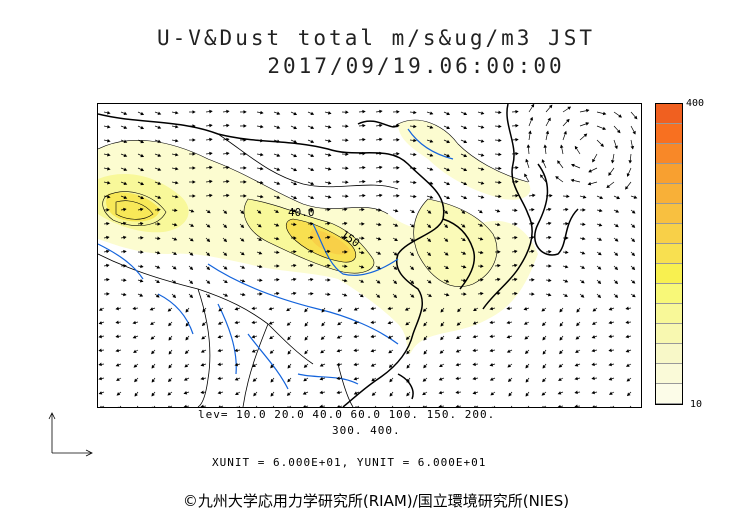 The image size is (752, 532). What do you see at coordinates (70, 434) in the screenshot?
I see `vector-unit-axes-icon` at bounding box center [70, 434].